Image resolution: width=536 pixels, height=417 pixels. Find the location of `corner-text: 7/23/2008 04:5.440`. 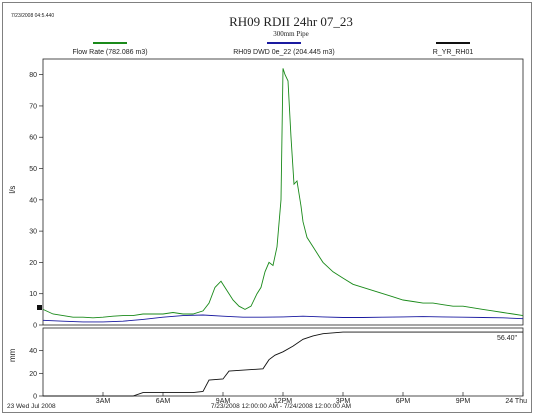

corner-text: 7/23/2008 04:5.440 is located at coordinates (32, 16).